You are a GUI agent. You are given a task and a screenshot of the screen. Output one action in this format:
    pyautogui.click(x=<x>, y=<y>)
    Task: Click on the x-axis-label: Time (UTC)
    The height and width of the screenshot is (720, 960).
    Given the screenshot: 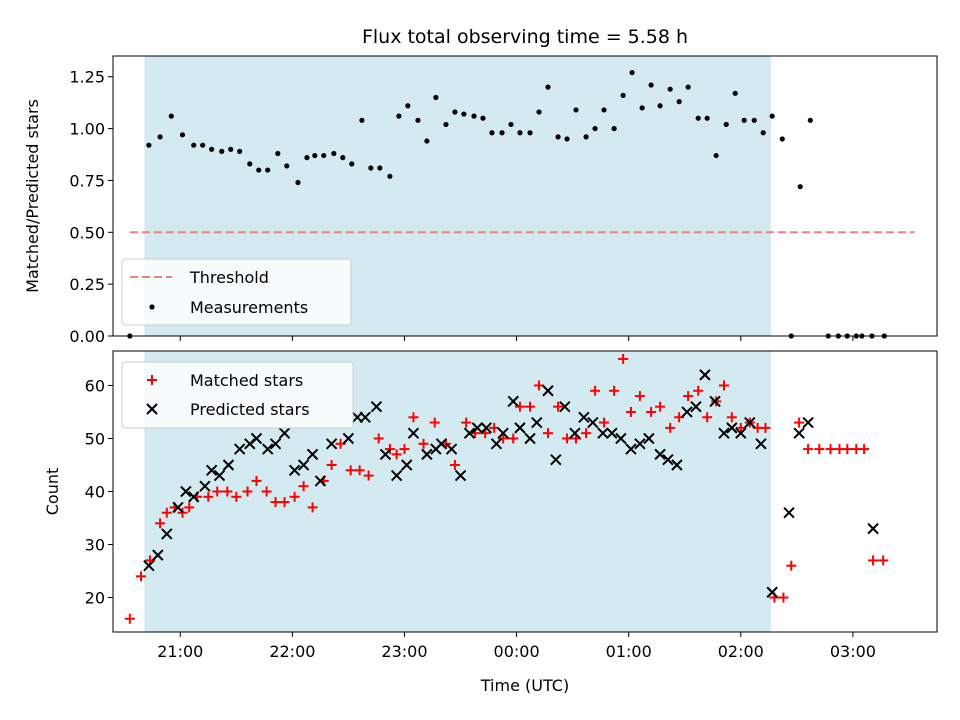 What is the action you would take?
    pyautogui.click(x=524, y=685)
    